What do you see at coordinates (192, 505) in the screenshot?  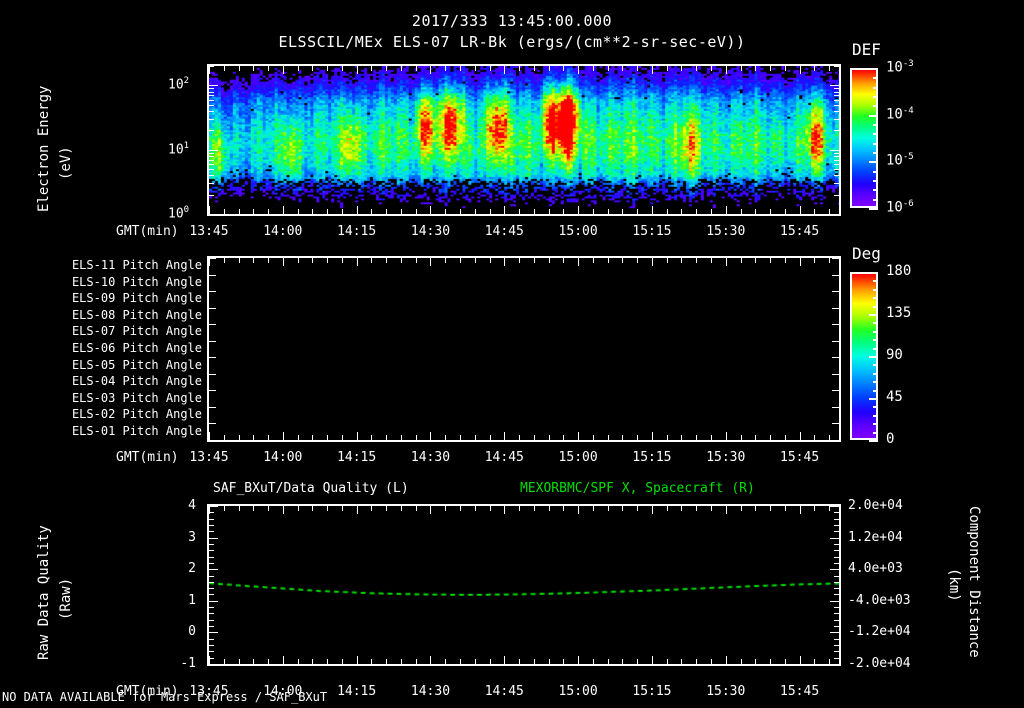 I see `ytick-label-left: 4` at bounding box center [192, 505].